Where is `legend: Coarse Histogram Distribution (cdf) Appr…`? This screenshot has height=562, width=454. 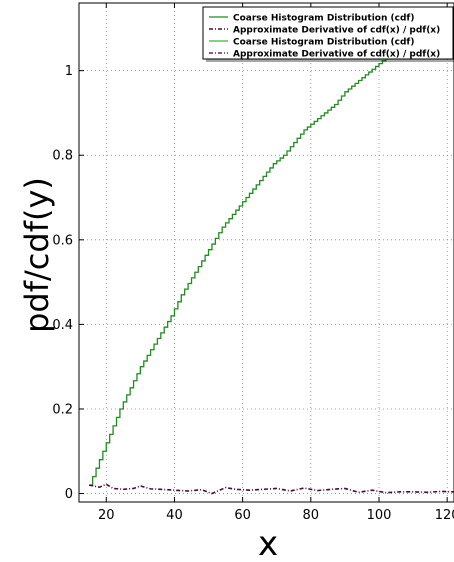 legend: Coarse Histogram Distribution (cdf) Appr… is located at coordinates (328, 34).